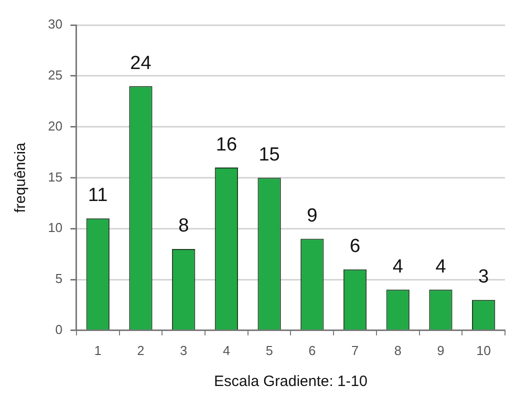 This screenshot has width=517, height=405. Describe the element at coordinates (269, 350) in the screenshot. I see `x-tick-label: 5` at that location.